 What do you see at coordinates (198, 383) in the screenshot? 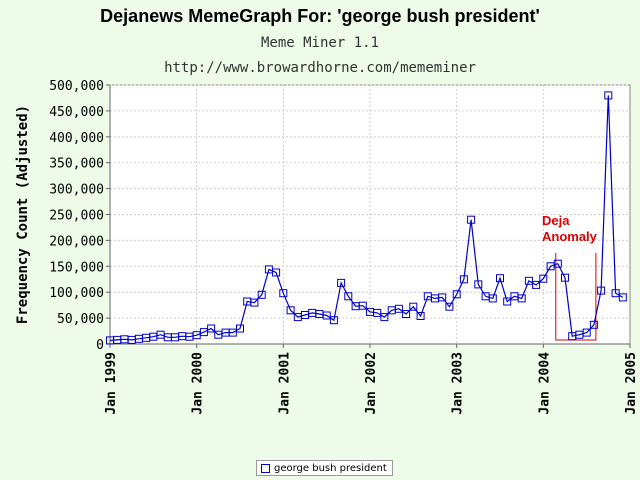
I see `x-tick-label: Jan 2000` at bounding box center [198, 383].